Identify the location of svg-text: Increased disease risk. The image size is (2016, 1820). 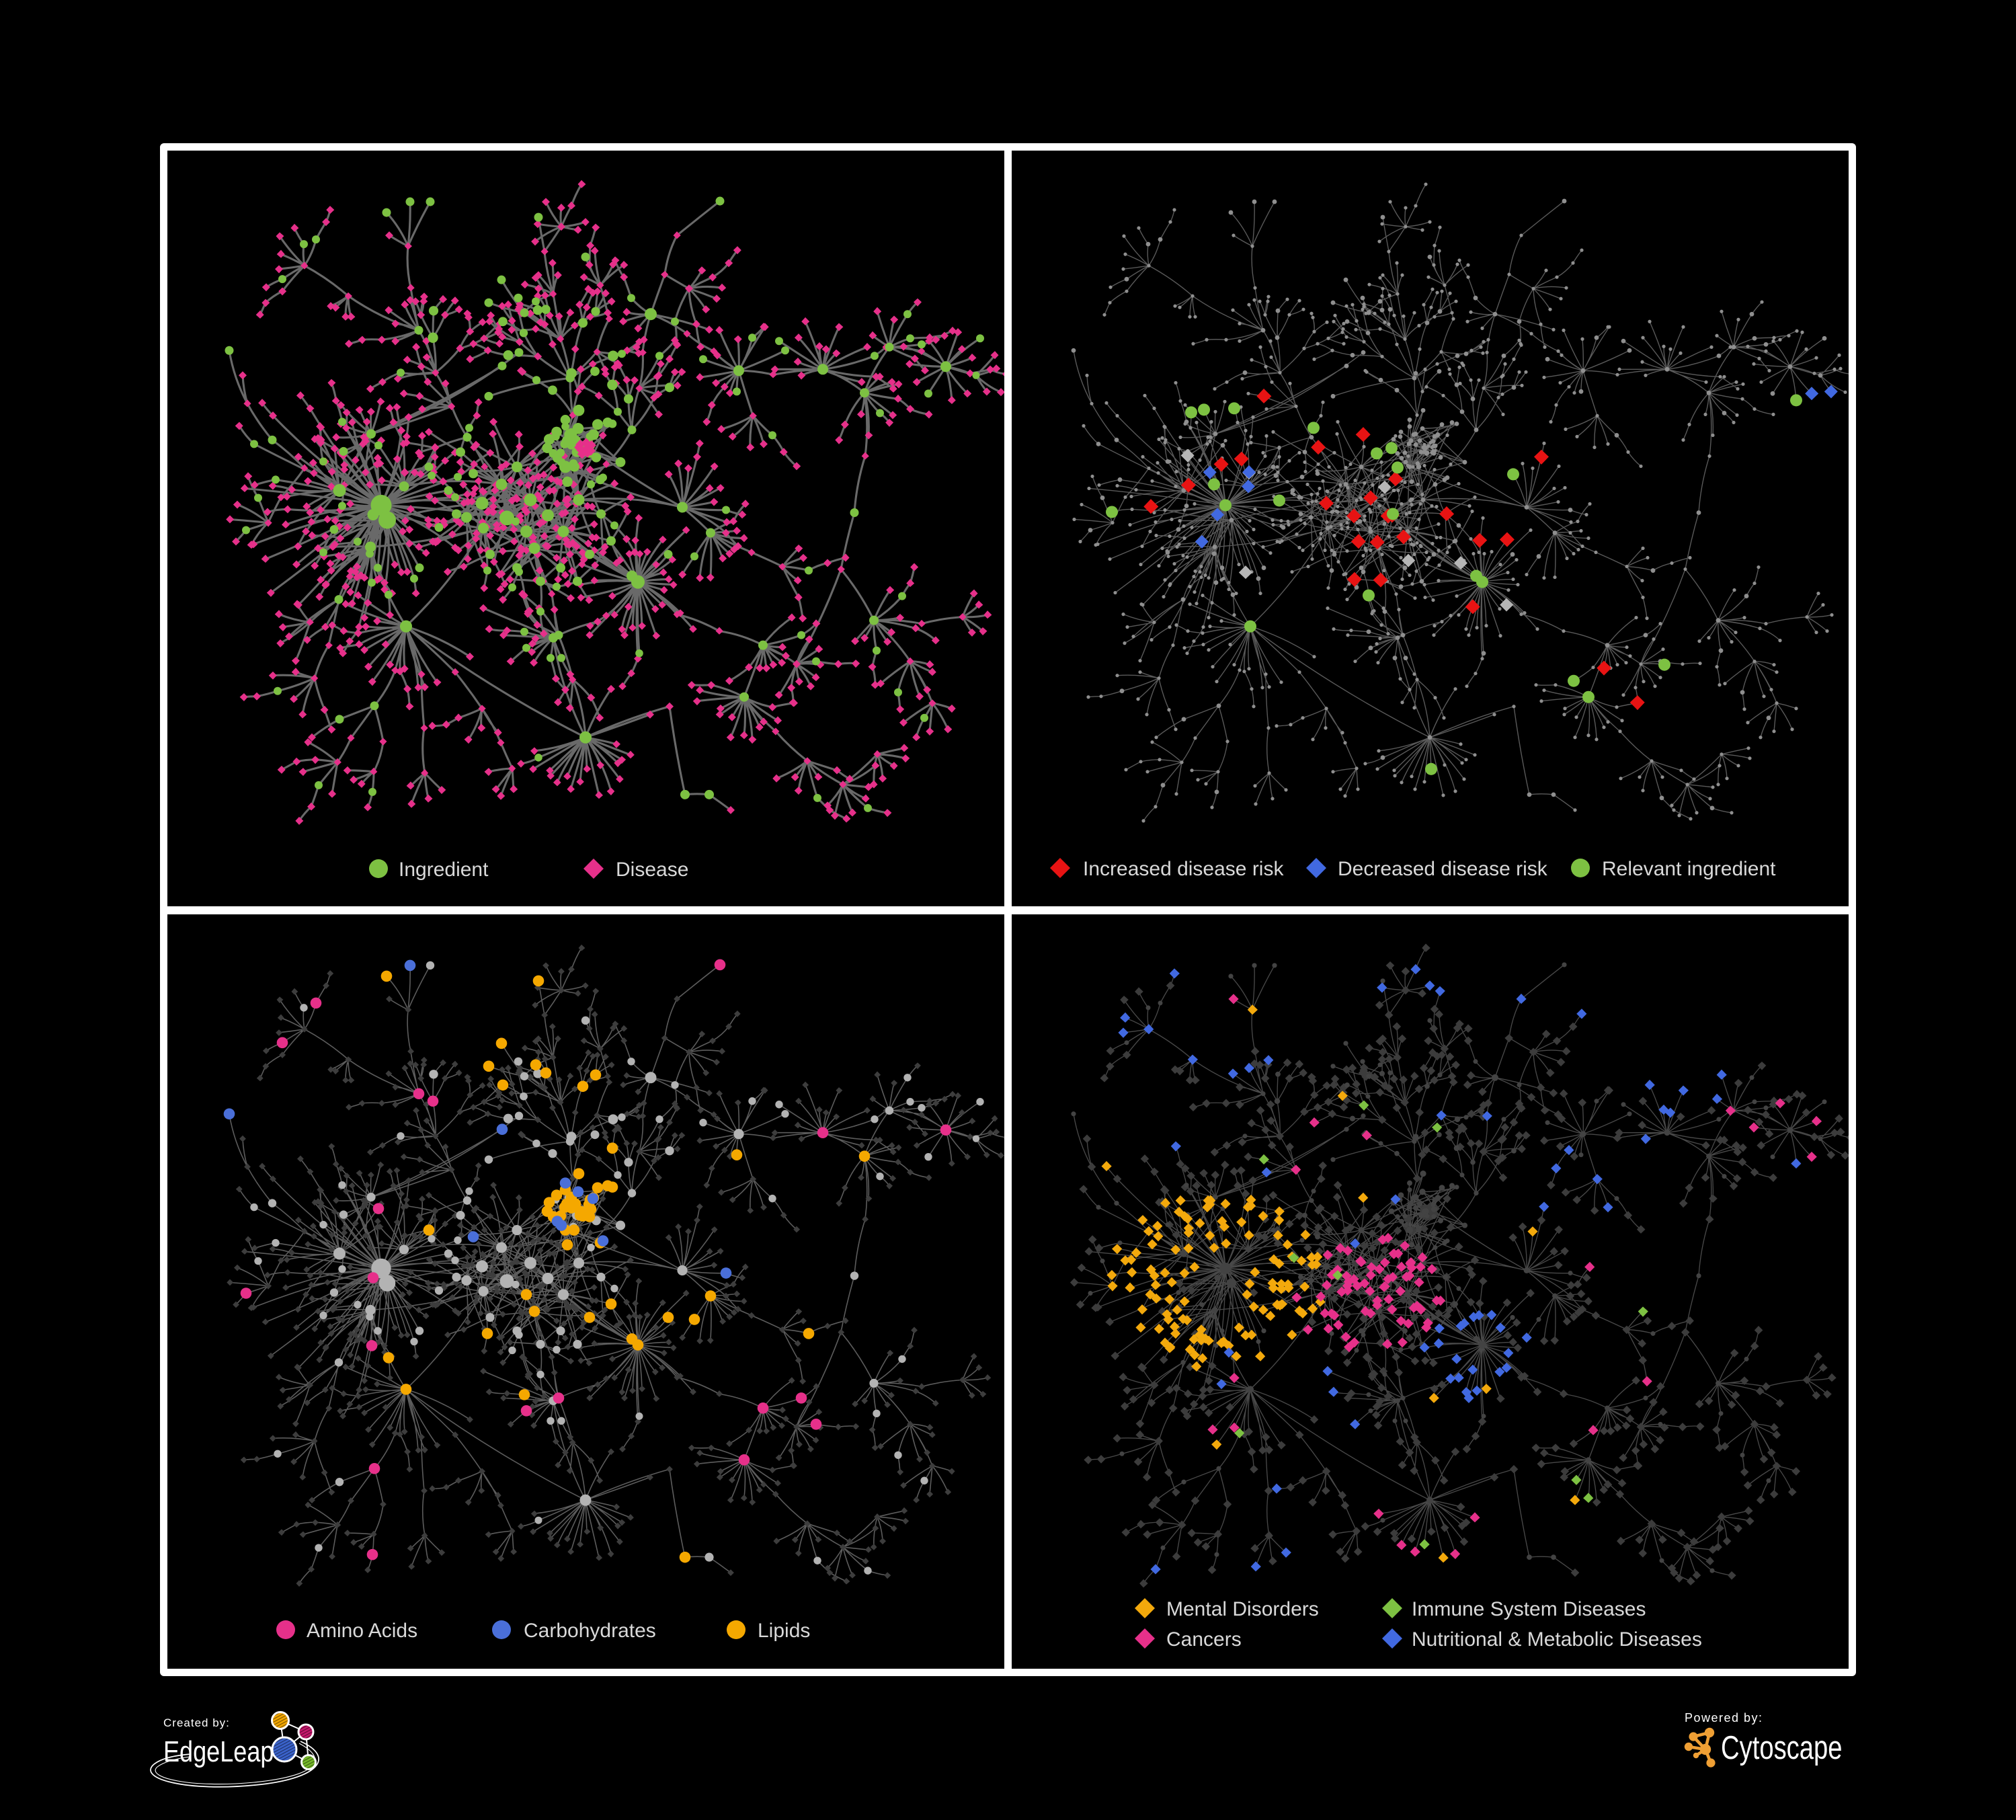
(1183, 869).